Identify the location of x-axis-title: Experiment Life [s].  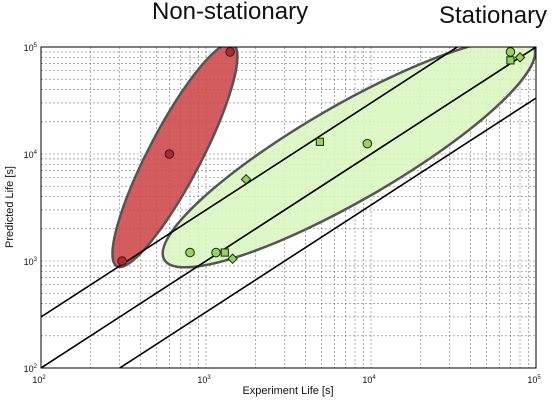
(287, 391).